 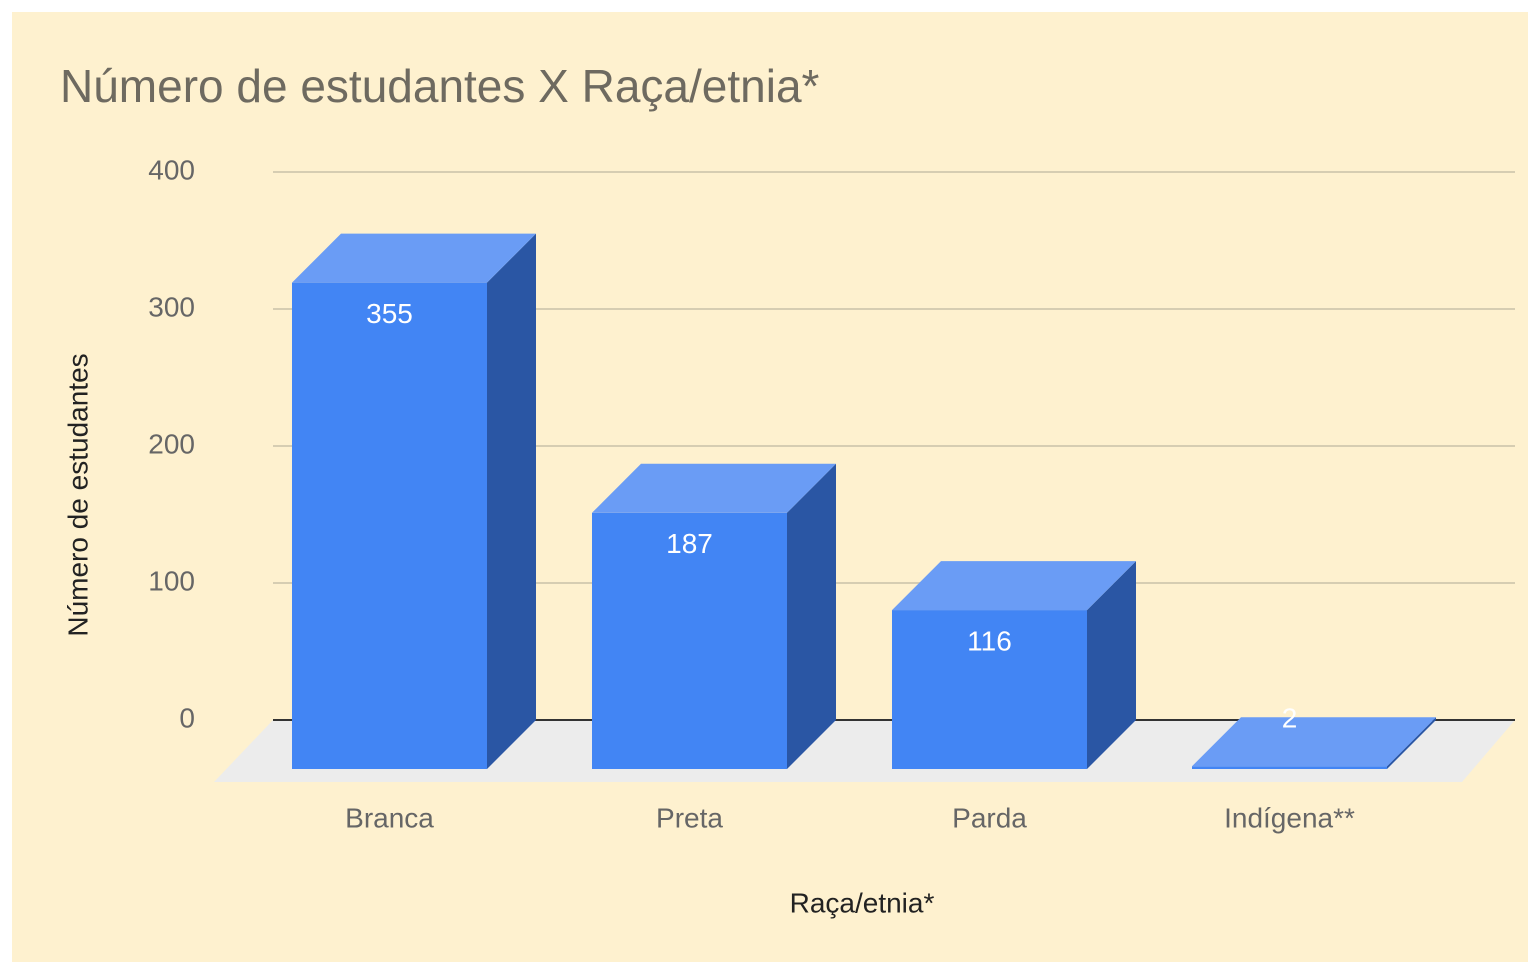 What do you see at coordinates (689, 543) in the screenshot?
I see `value-label: 187` at bounding box center [689, 543].